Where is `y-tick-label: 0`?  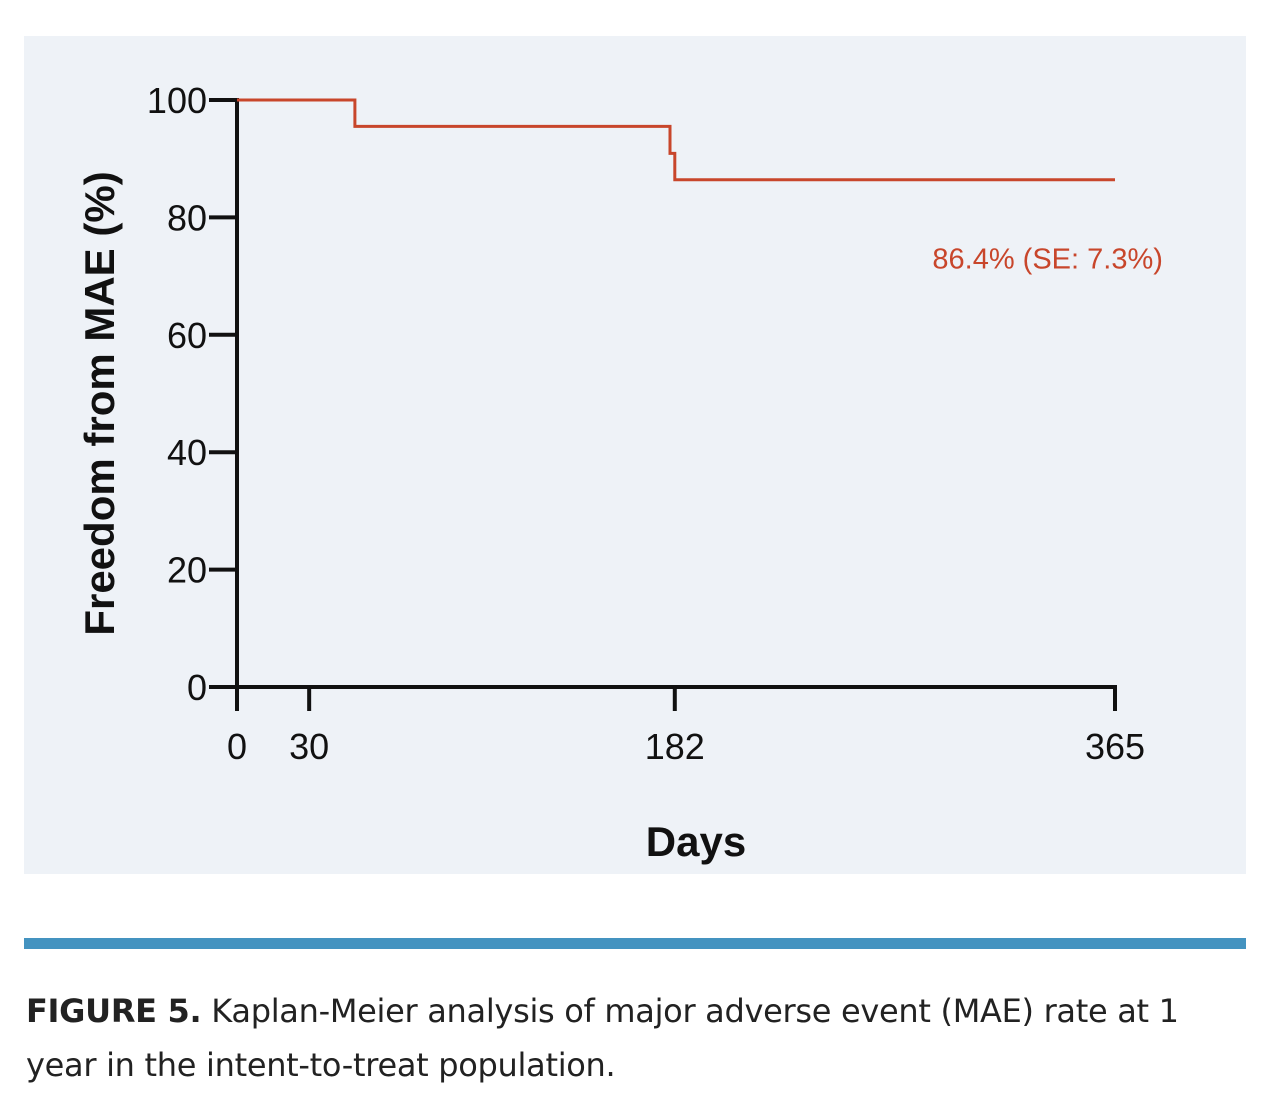
y-tick-label: 0 is located at coordinates (197, 687).